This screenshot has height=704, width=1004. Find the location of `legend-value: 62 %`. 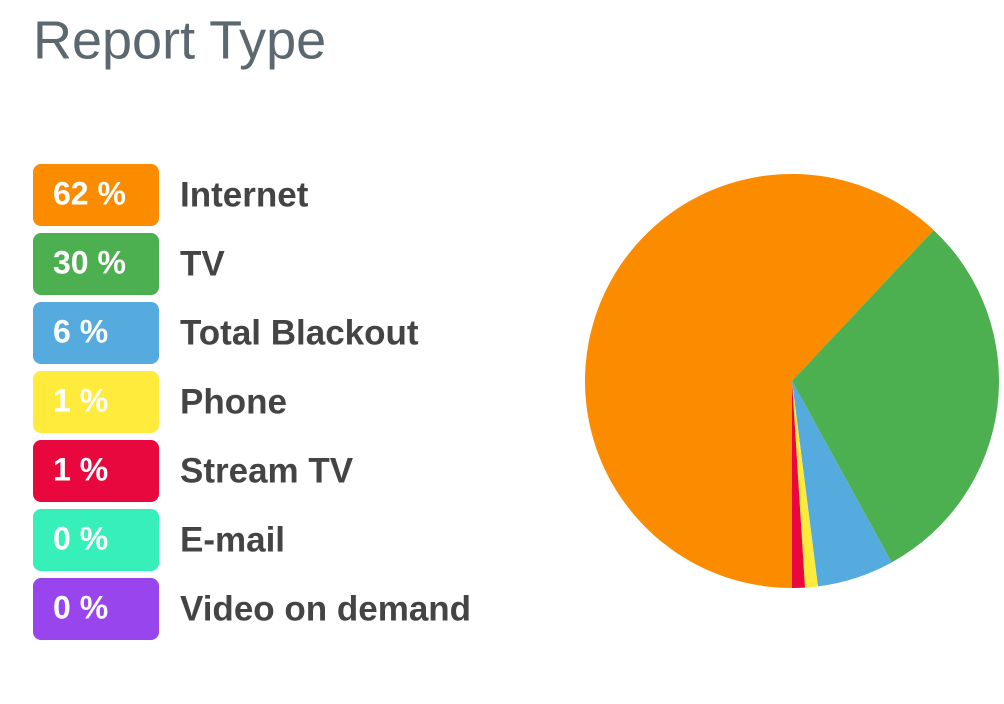

legend-value: 62 % is located at coordinates (89, 193).